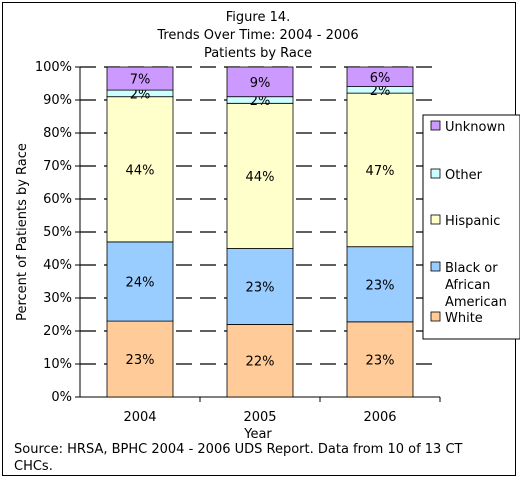  Describe the element at coordinates (53, 67) in the screenshot. I see `y-tick-label: 100%` at that location.